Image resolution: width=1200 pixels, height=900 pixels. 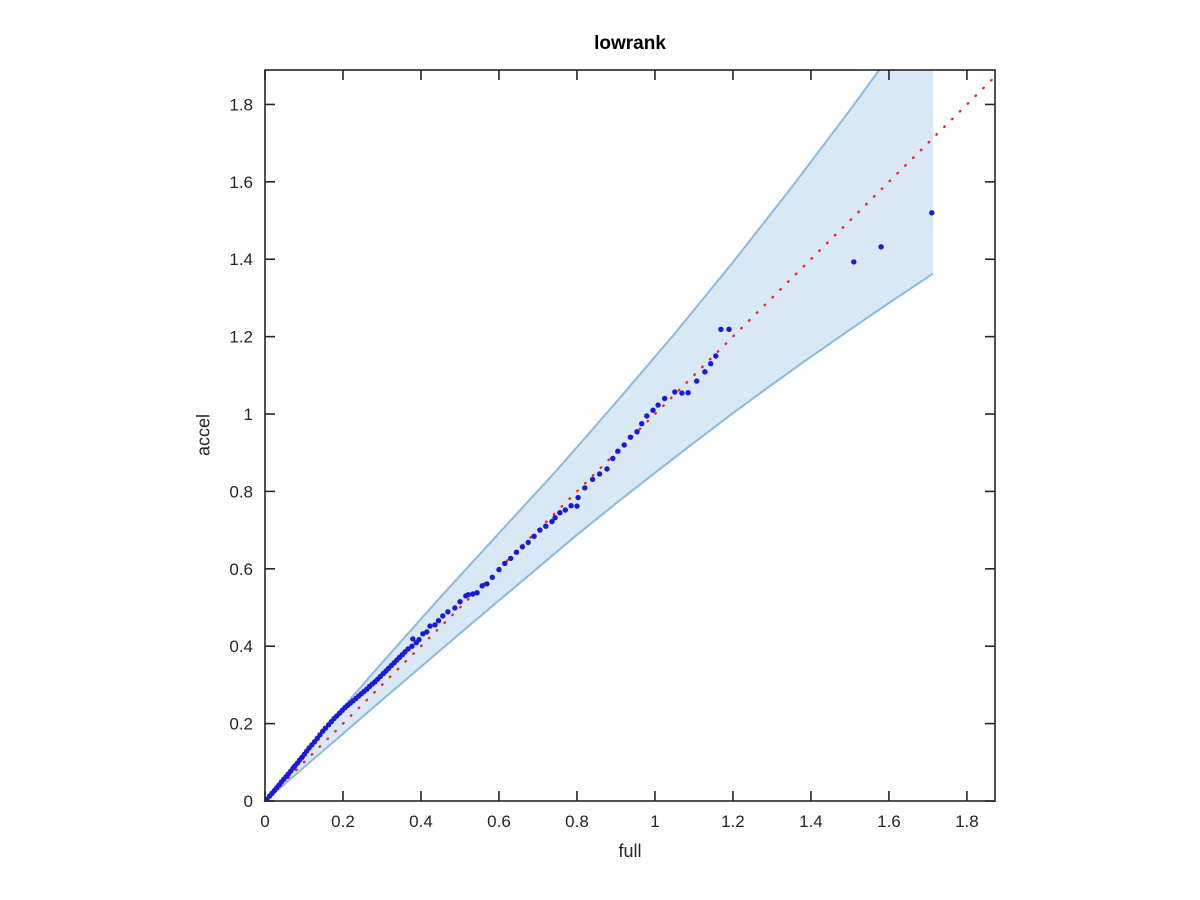 What do you see at coordinates (241, 182) in the screenshot?
I see `y-tick-label: 1.6` at bounding box center [241, 182].